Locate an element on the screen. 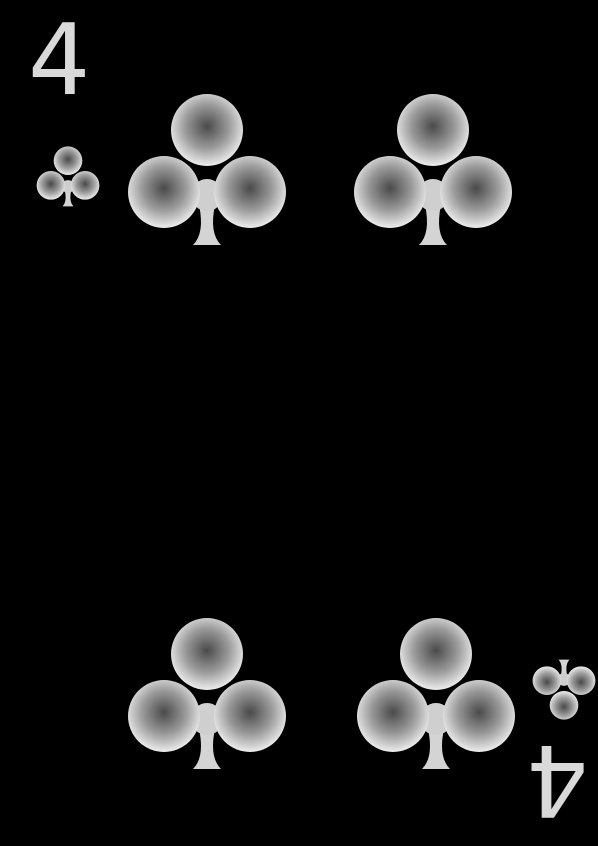 Image resolution: width=598 pixels, height=846 pixels. rank-top: 4 is located at coordinates (59, 61).